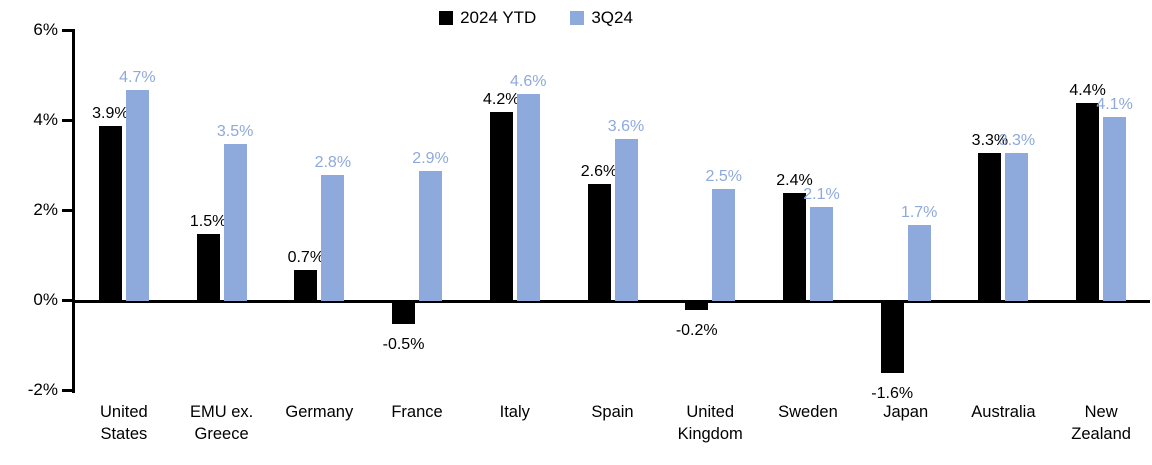 Image resolution: width=1152 pixels, height=465 pixels. What do you see at coordinates (990, 140) in the screenshot?
I see `value-label-ytd: 3.3%` at bounding box center [990, 140].